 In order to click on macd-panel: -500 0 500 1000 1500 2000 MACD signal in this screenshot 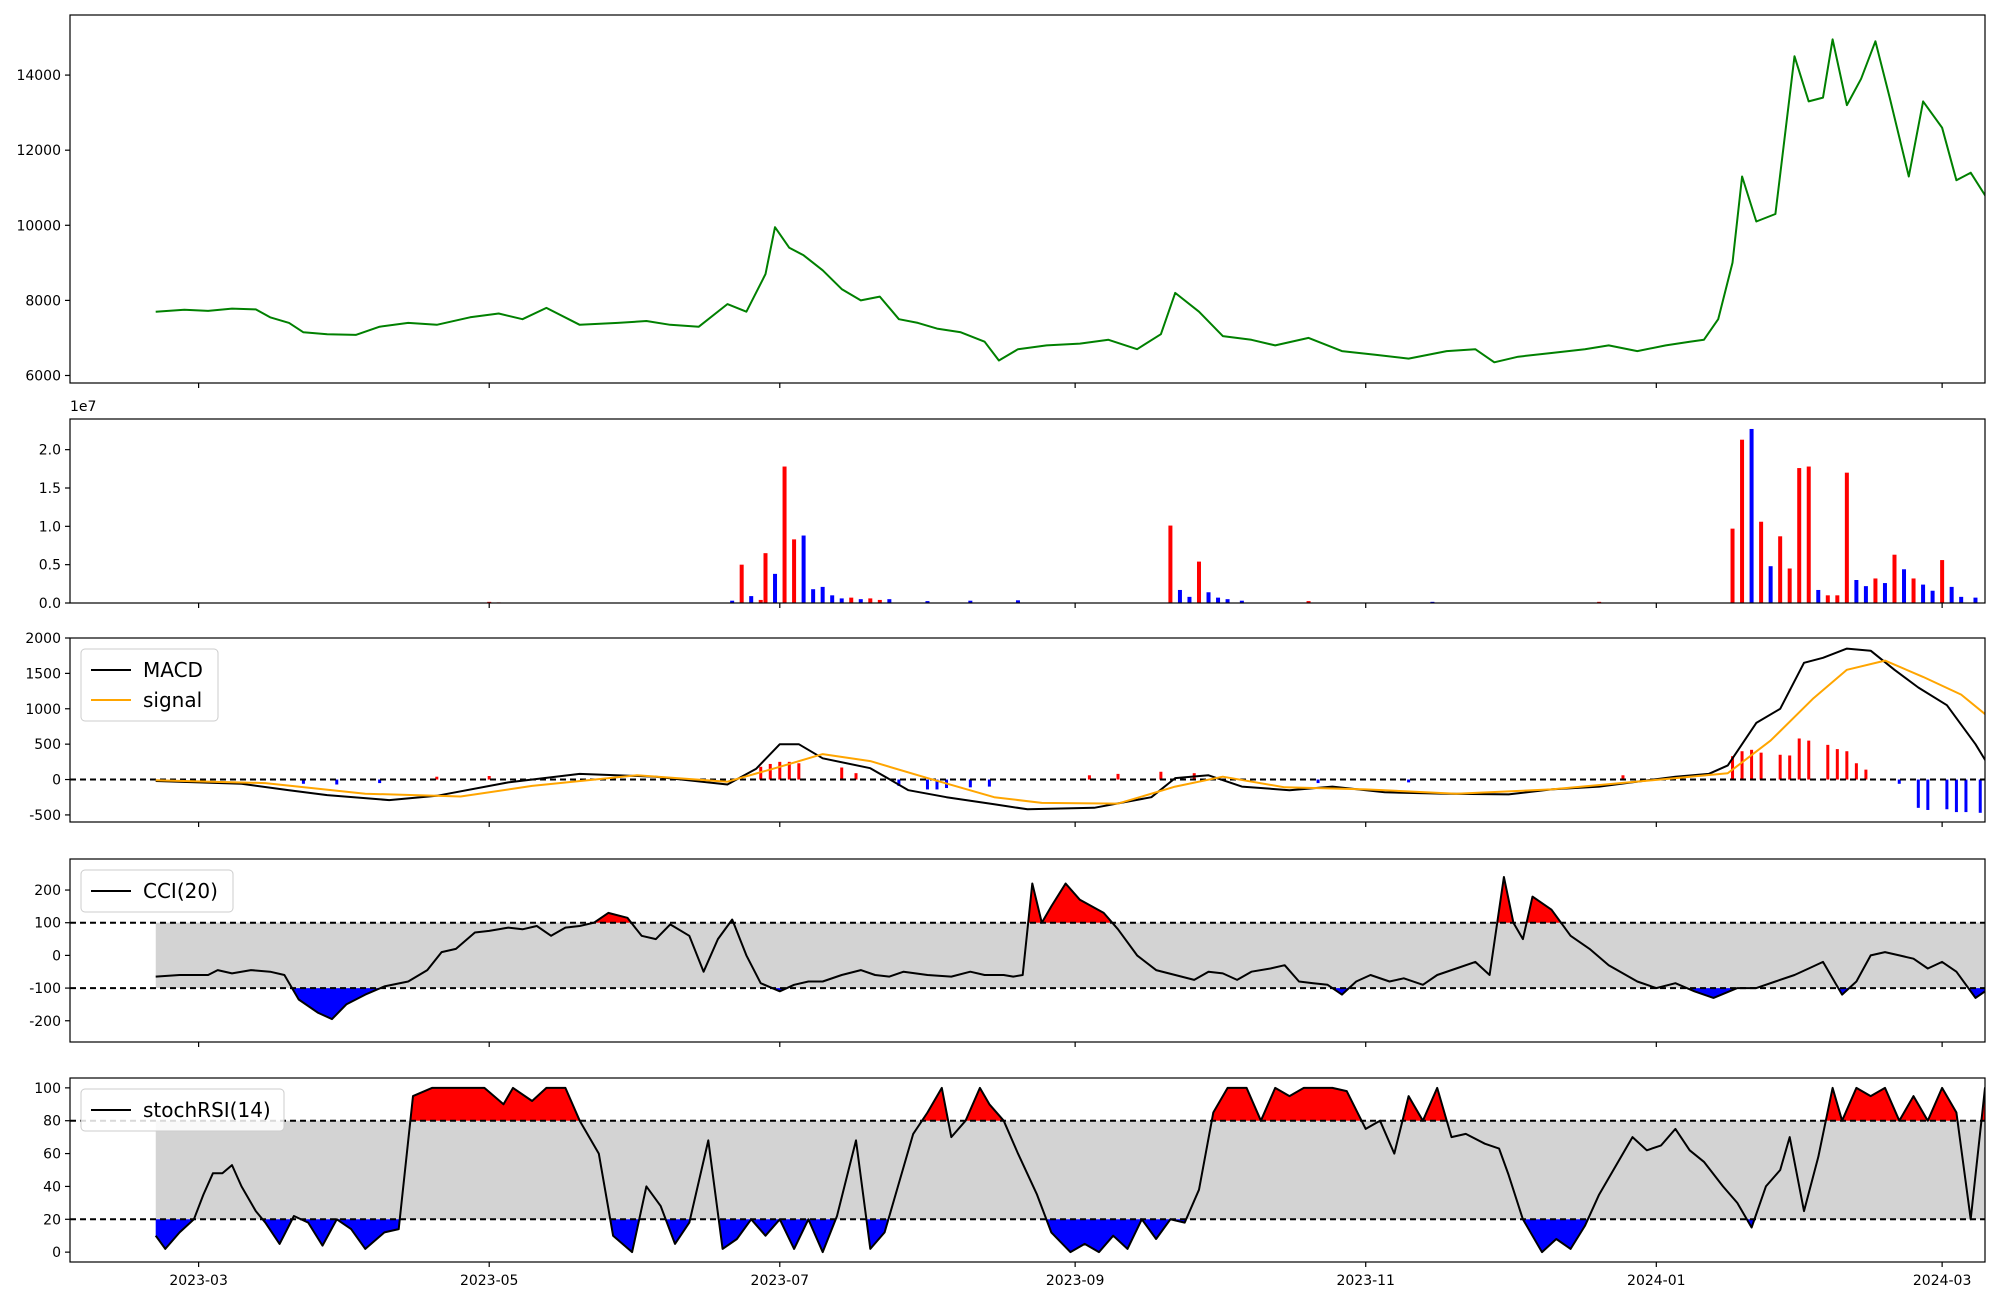, I will do `click(1005, 729)`.